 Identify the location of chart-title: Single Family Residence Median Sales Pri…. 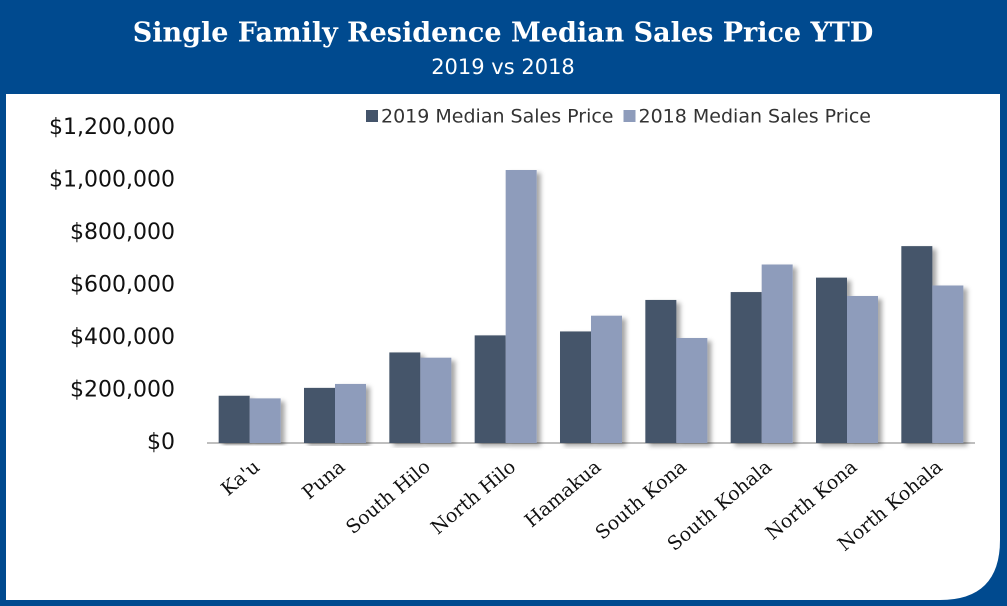
(503, 33).